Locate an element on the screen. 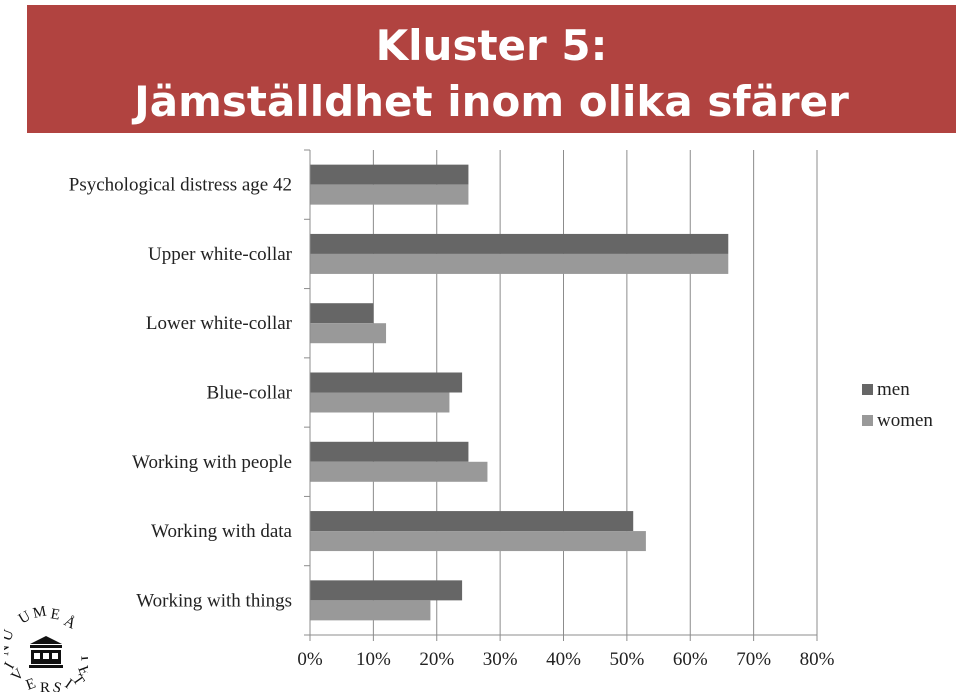  x-tick-label: 50% is located at coordinates (626, 659).